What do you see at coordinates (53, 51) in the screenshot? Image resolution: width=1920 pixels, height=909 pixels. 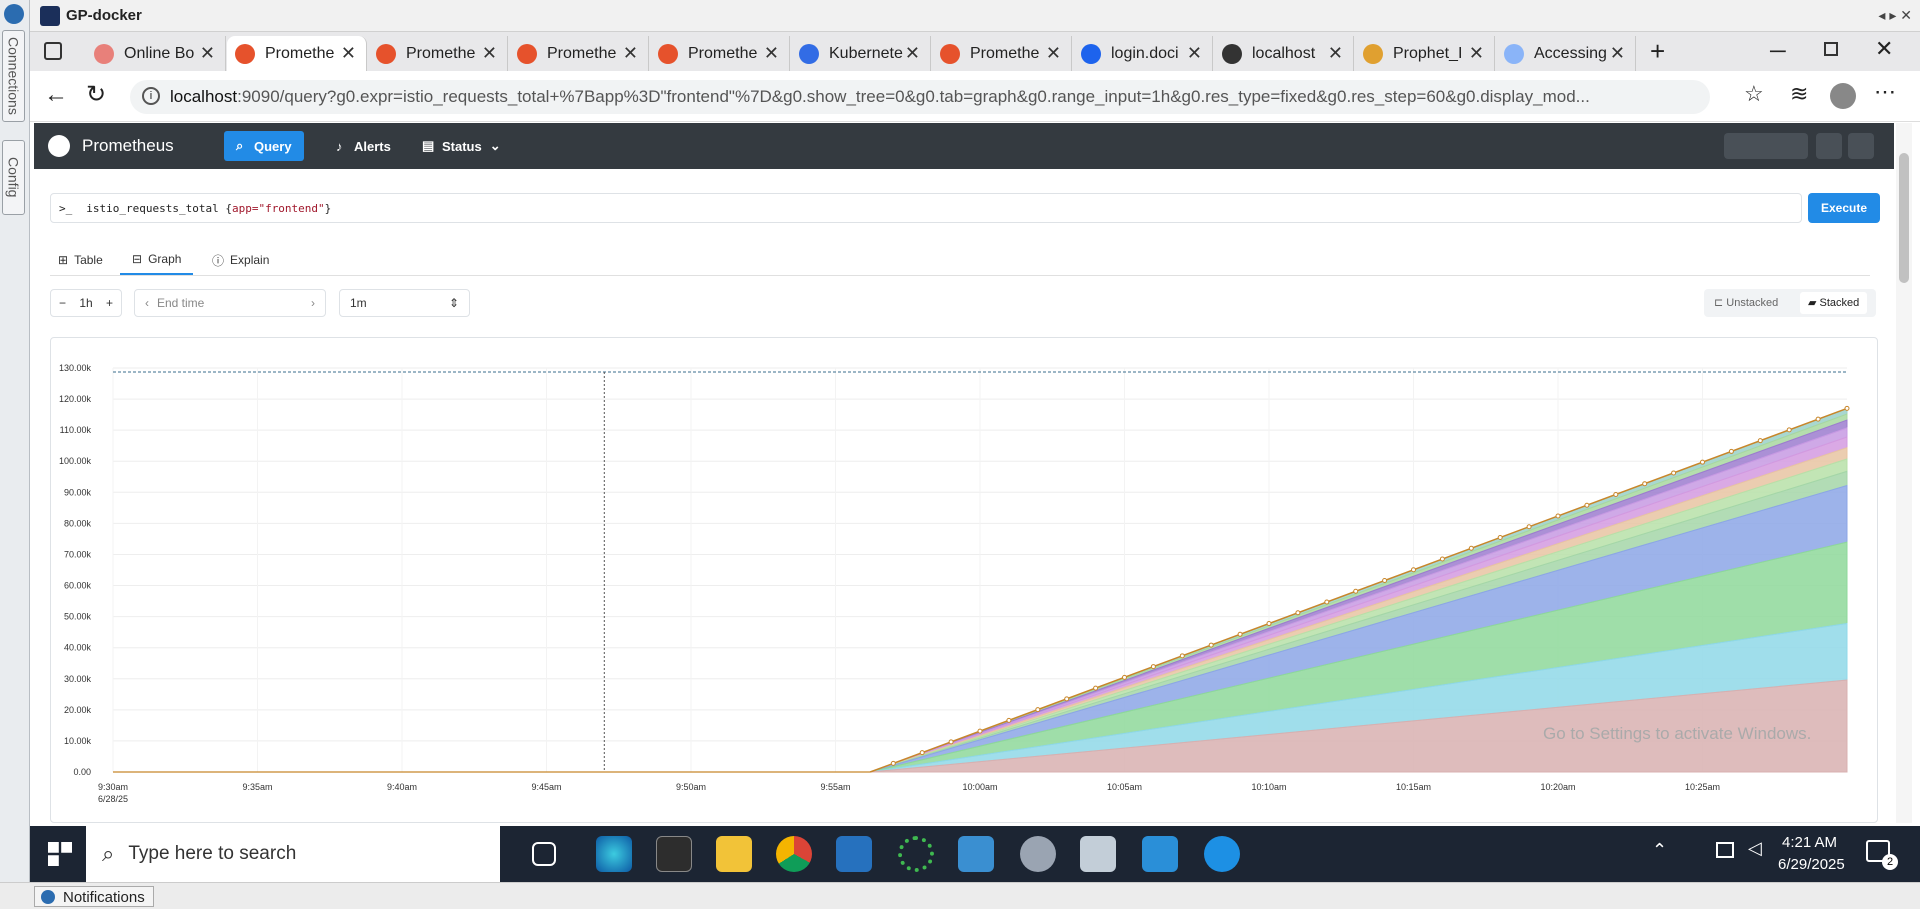 I see `tab-actions-icon` at bounding box center [53, 51].